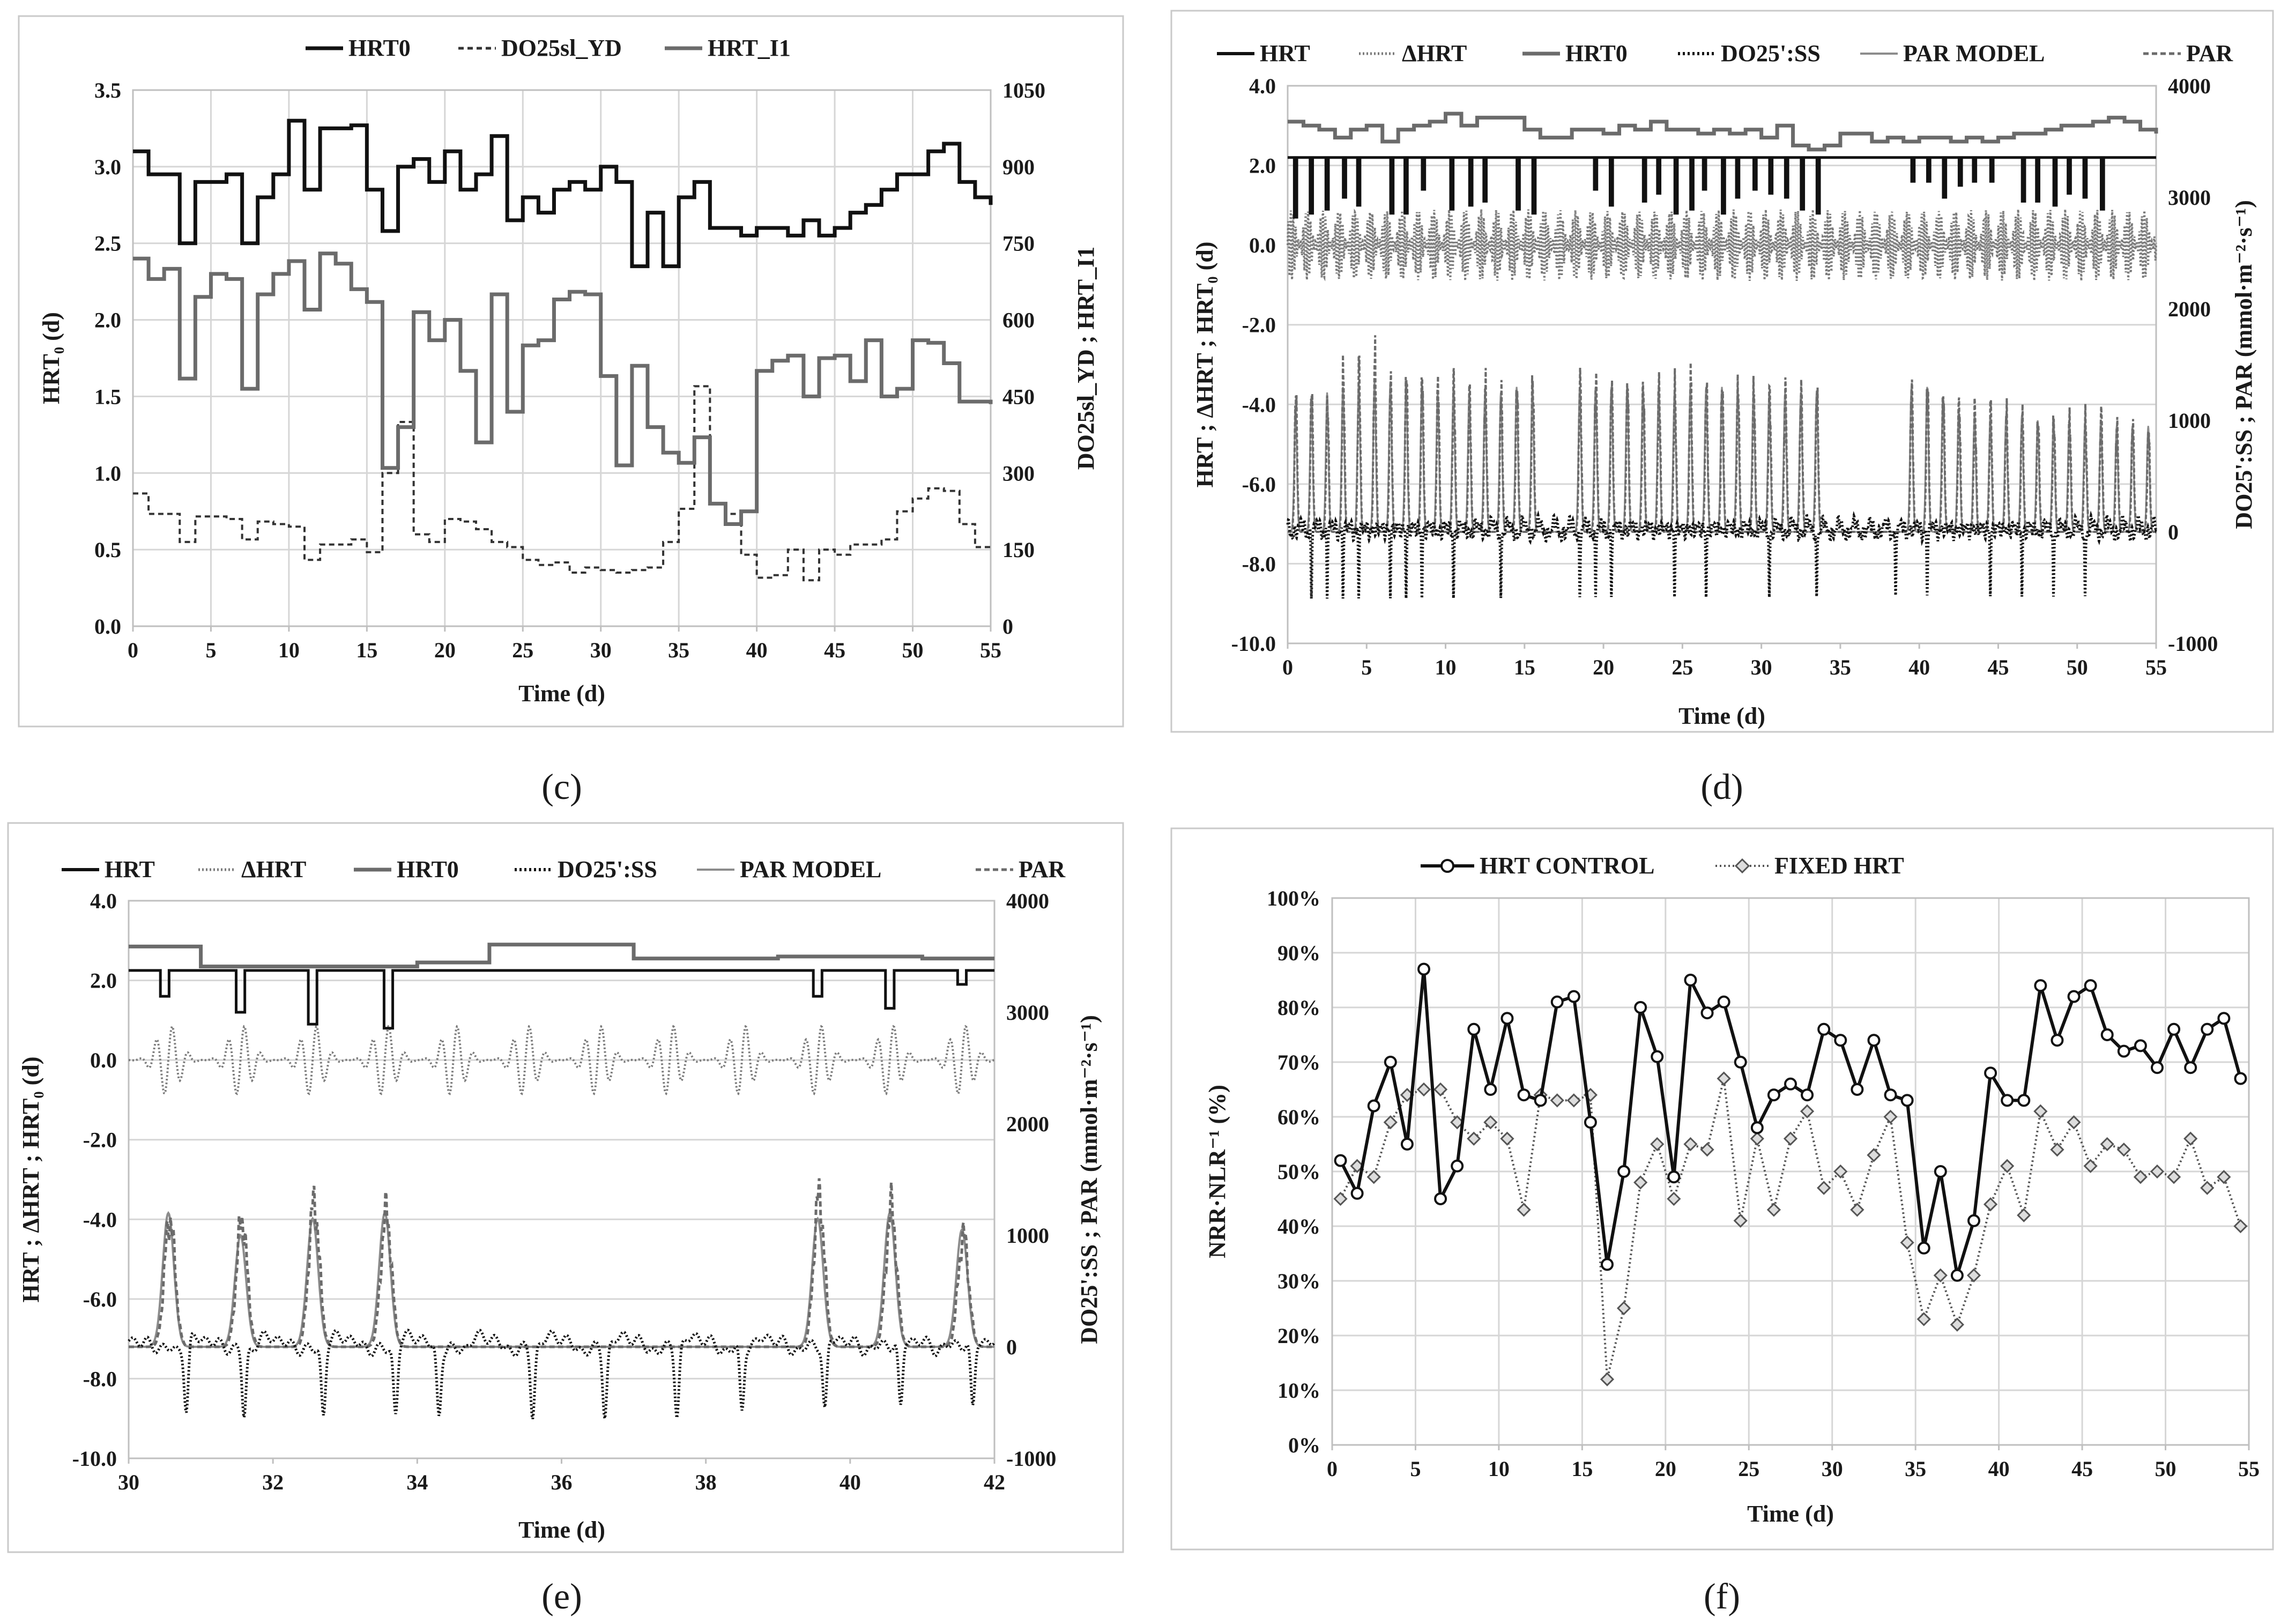 The image size is (2288, 1624). Describe the element at coordinates (1027, 1236) in the screenshot. I see `y2-tick-label: 1000` at that location.